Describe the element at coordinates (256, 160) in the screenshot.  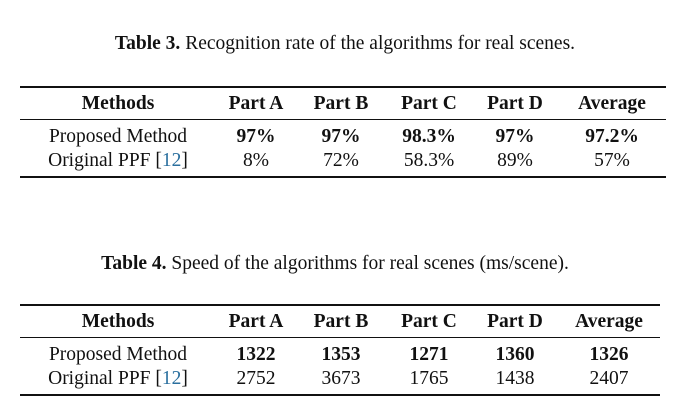
I see `value-part-a: 8%` at that location.